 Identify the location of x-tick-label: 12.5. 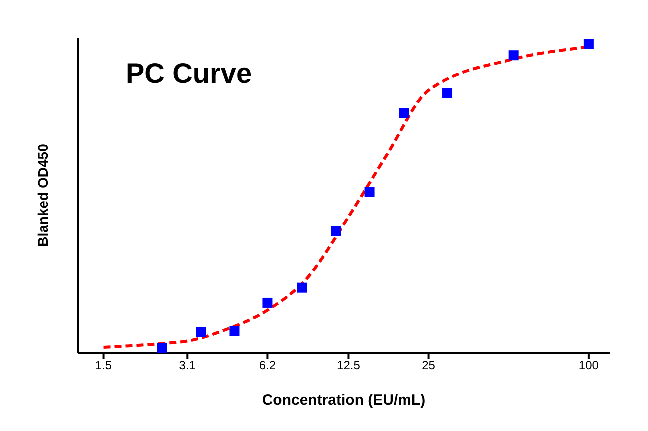
(349, 365).